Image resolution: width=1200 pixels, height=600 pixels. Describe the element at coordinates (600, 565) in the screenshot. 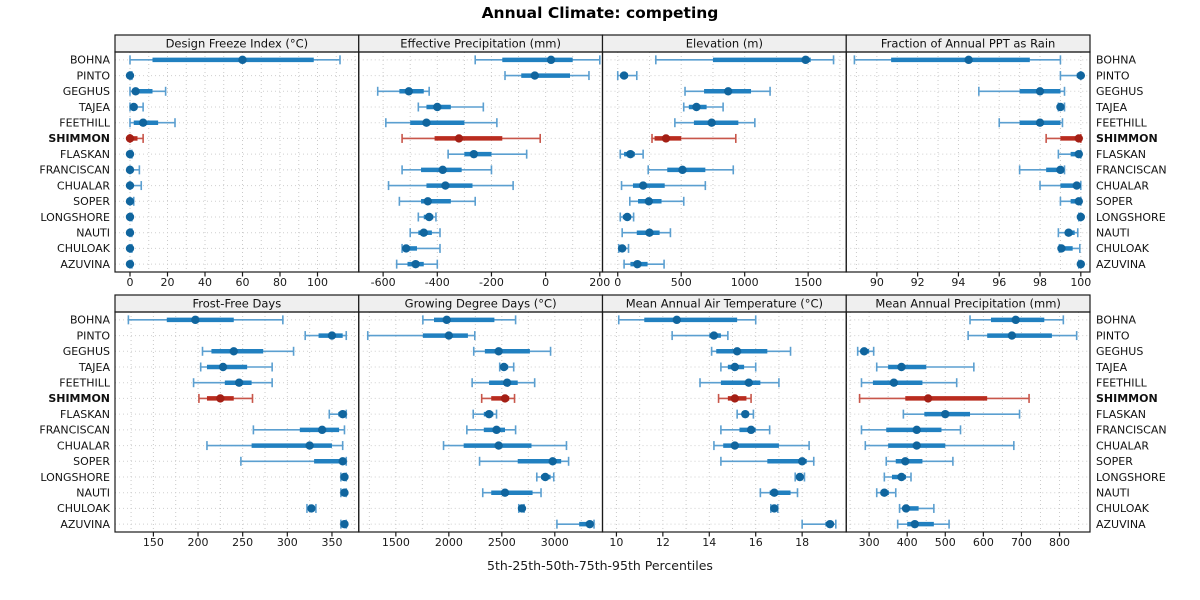

I see `x-axis-caption: 5th-25th-50th-75th-95th Percentiles` at that location.